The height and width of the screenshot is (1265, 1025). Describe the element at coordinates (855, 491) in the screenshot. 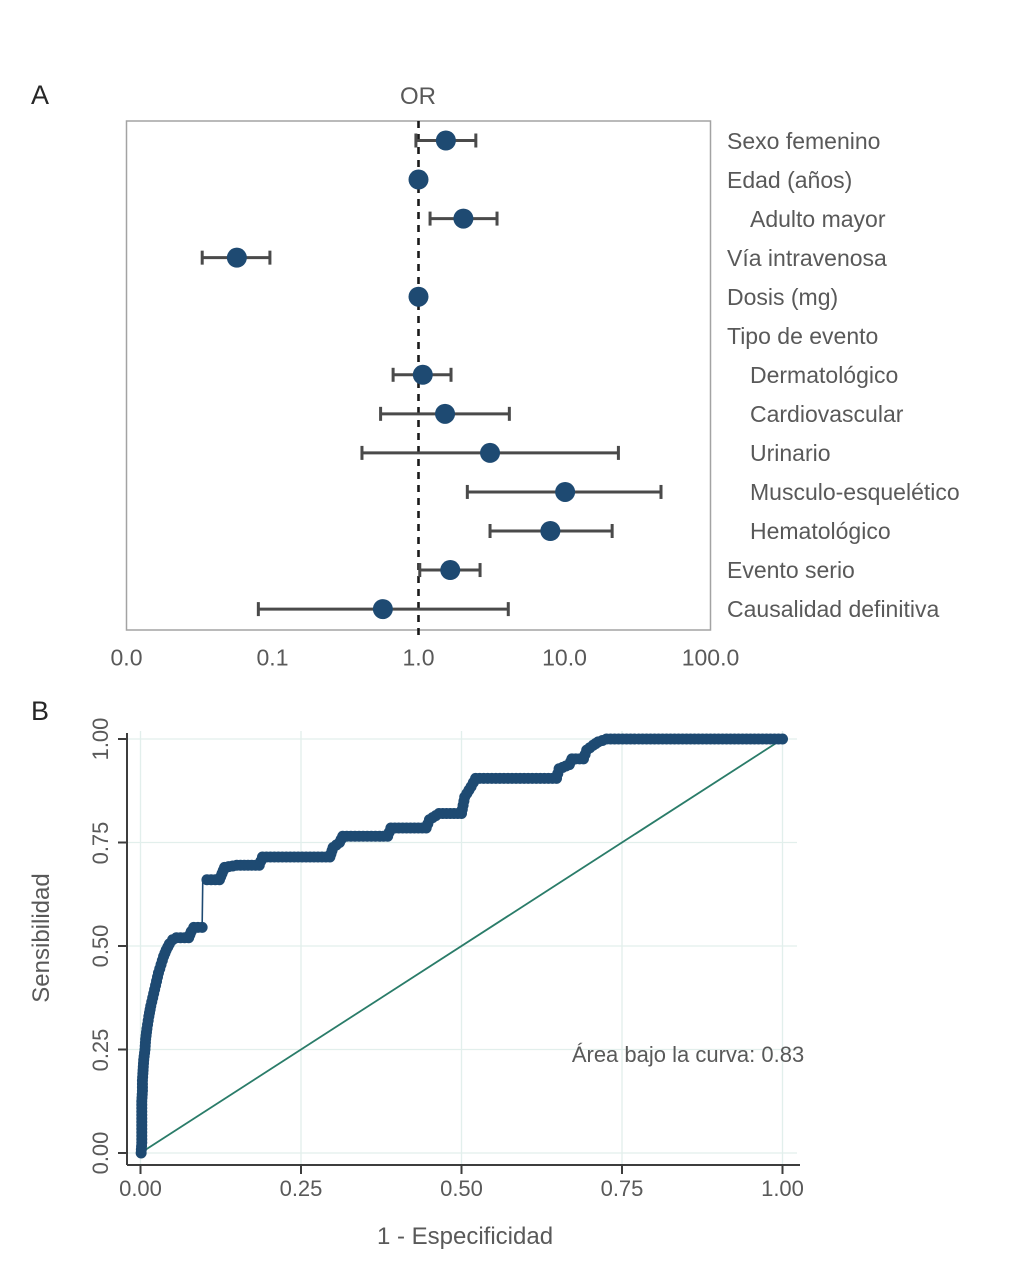

I see `forest-row-label-9: Musculo-esquelético` at that location.